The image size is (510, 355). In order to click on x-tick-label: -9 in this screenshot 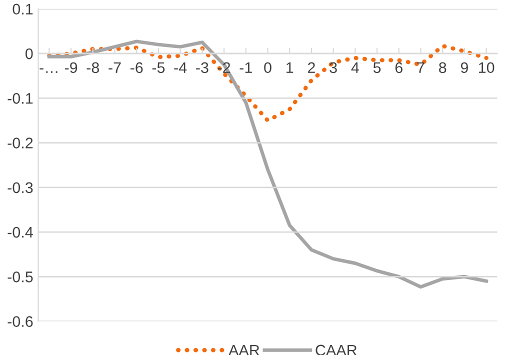, I will do `click(71, 68)`.